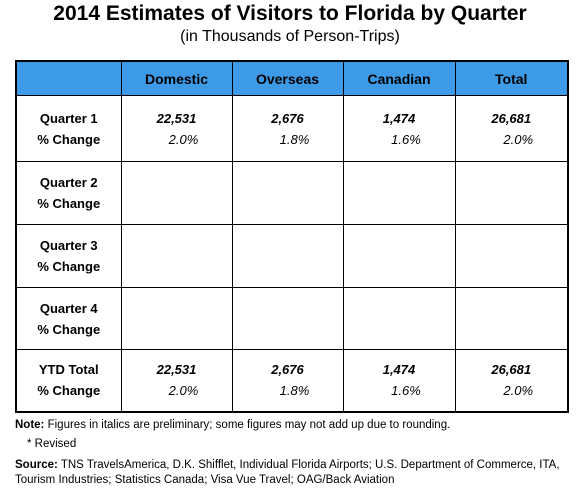 This screenshot has width=580, height=498. Describe the element at coordinates (176, 78) in the screenshot. I see `column-header: Domestic` at that location.